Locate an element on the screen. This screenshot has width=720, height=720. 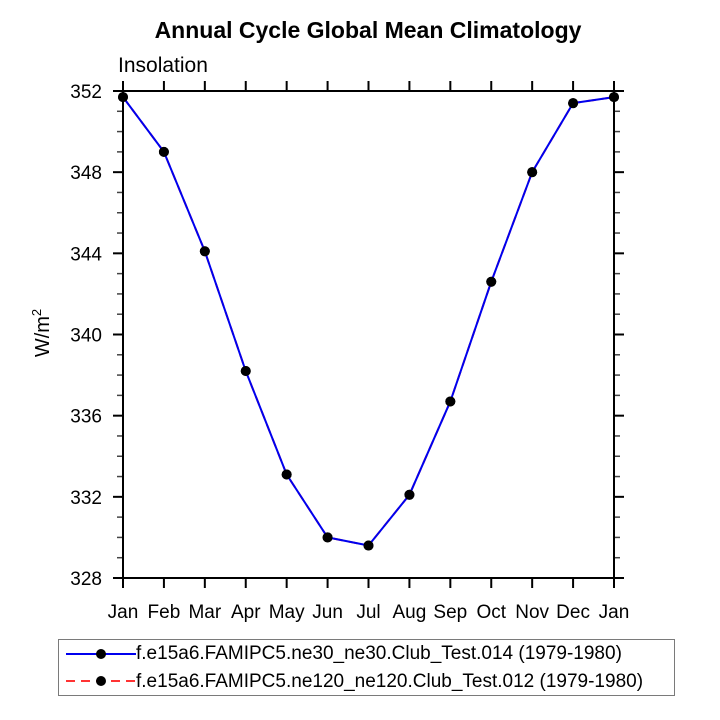
x-tick-label: Dec is located at coordinates (573, 612).